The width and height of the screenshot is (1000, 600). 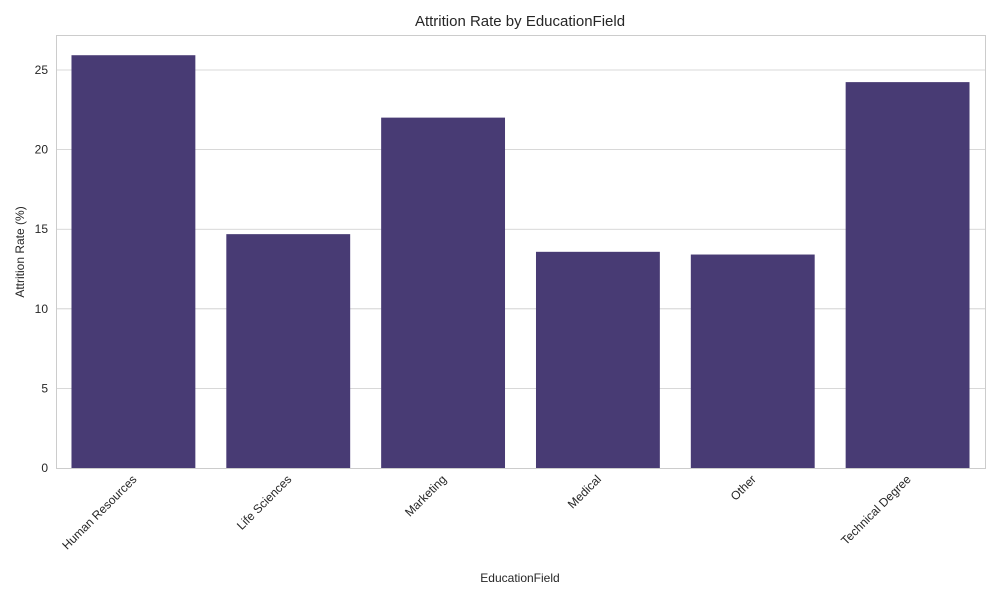 What do you see at coordinates (752, 361) in the screenshot?
I see `bar-other` at bounding box center [752, 361].